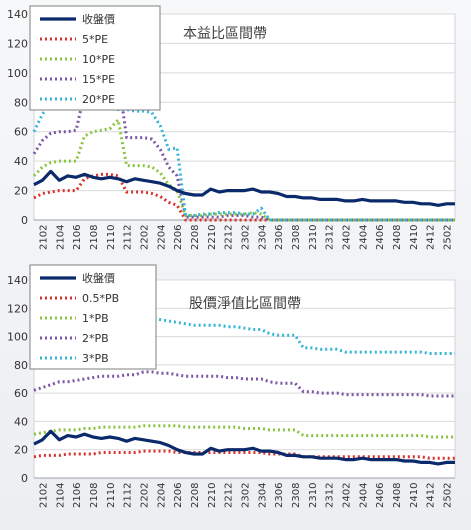  I want to click on pe-x-tick-label: 2204, so click(161, 237).